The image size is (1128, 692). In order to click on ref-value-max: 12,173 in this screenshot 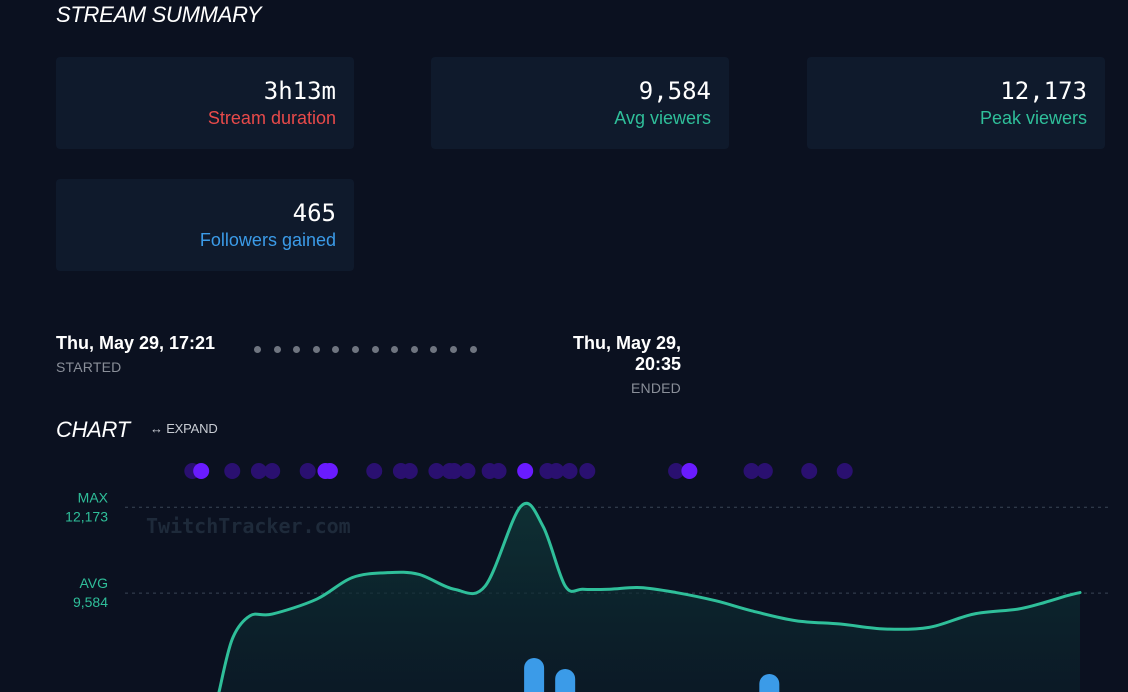, I will do `click(86, 516)`.